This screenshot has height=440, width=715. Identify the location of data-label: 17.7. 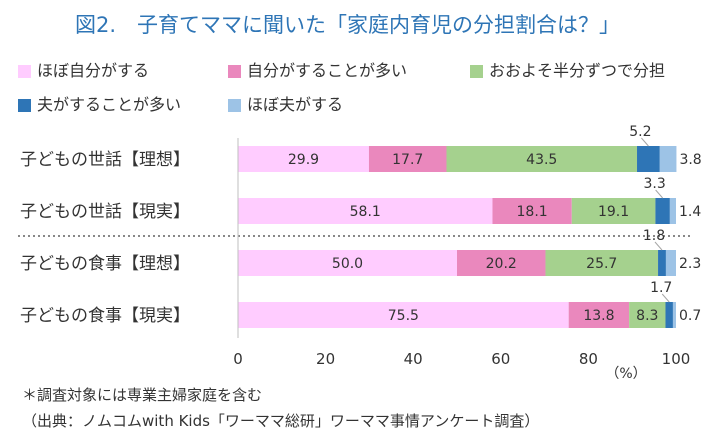
(407, 160).